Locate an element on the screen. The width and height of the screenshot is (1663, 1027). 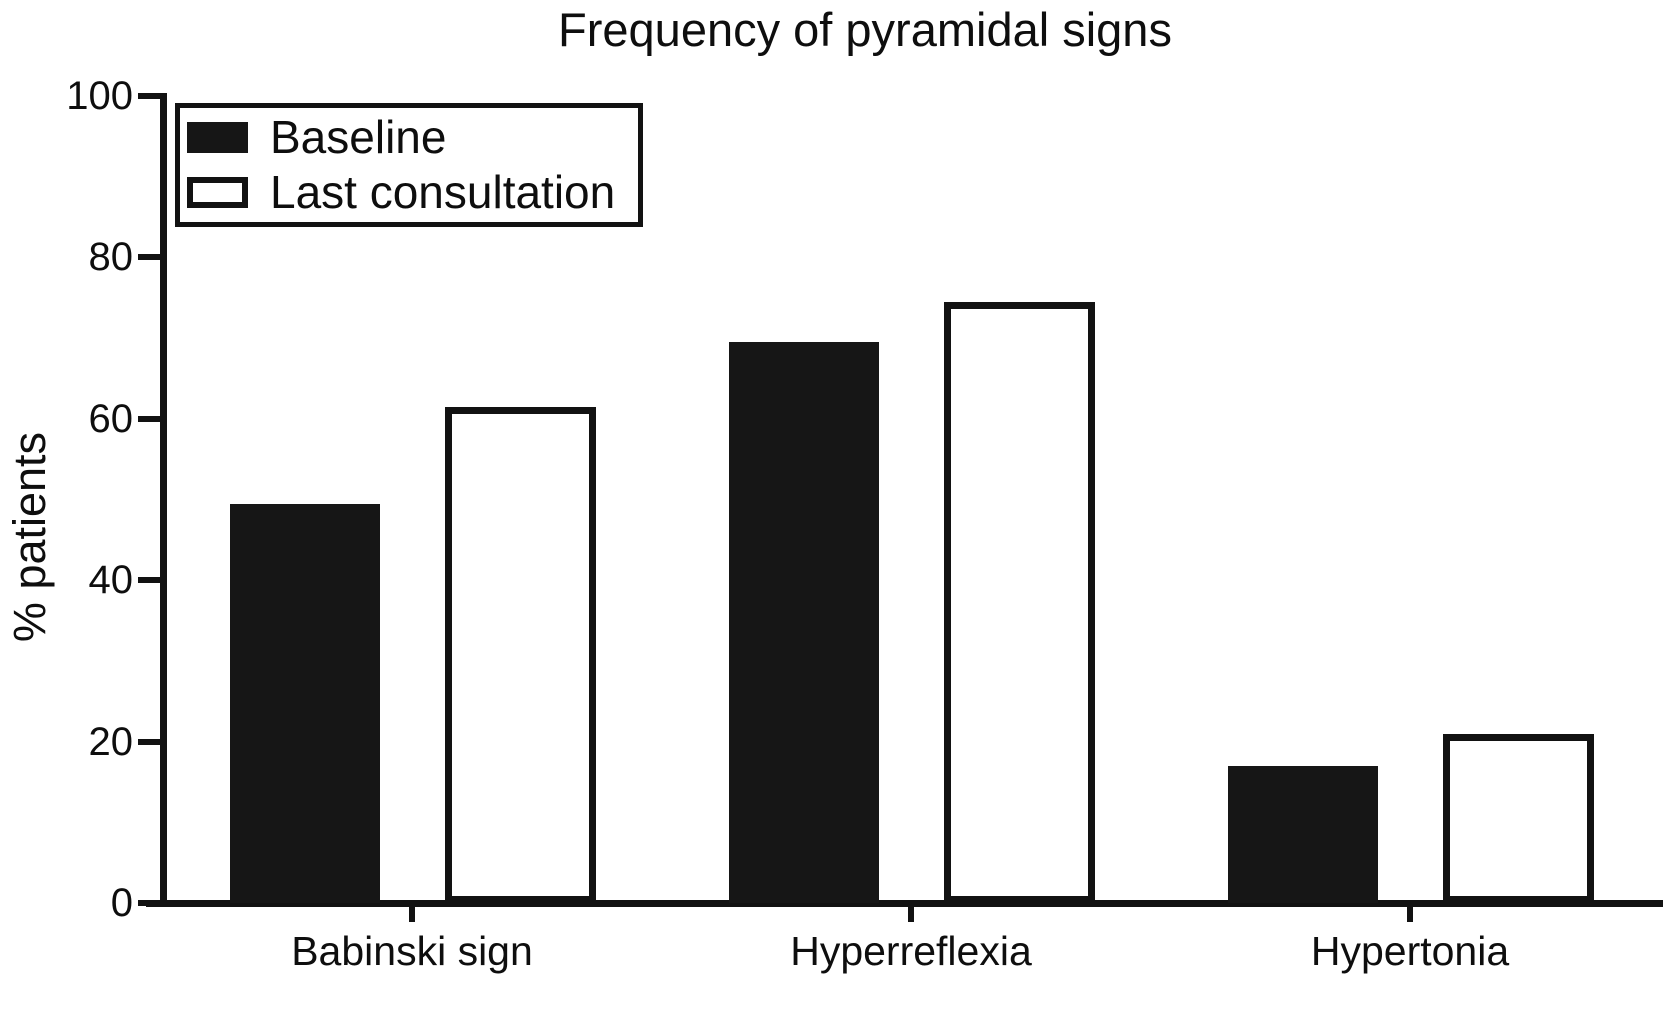
x-tick-label-hypertonia: Hypertonia is located at coordinates (1410, 951).